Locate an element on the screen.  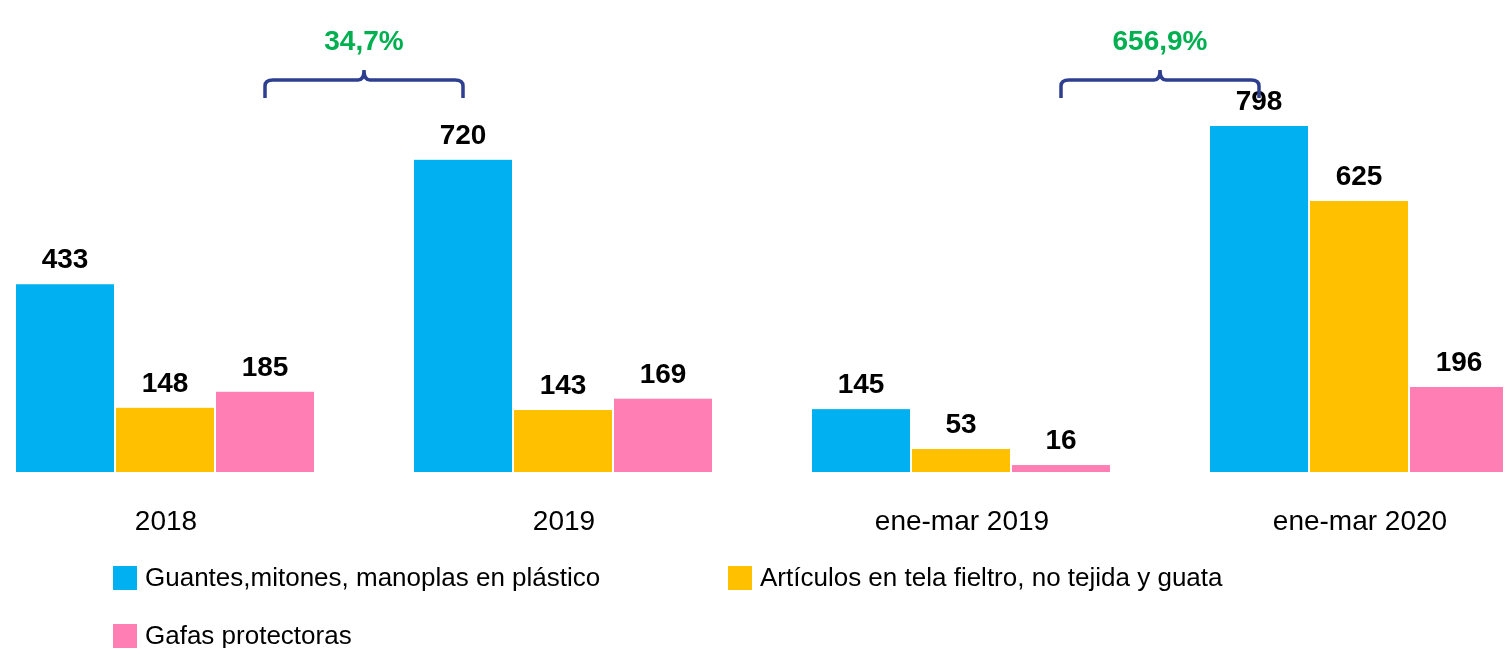
legend-label: Guantes,mitones, manoplas en plástico is located at coordinates (373, 577).